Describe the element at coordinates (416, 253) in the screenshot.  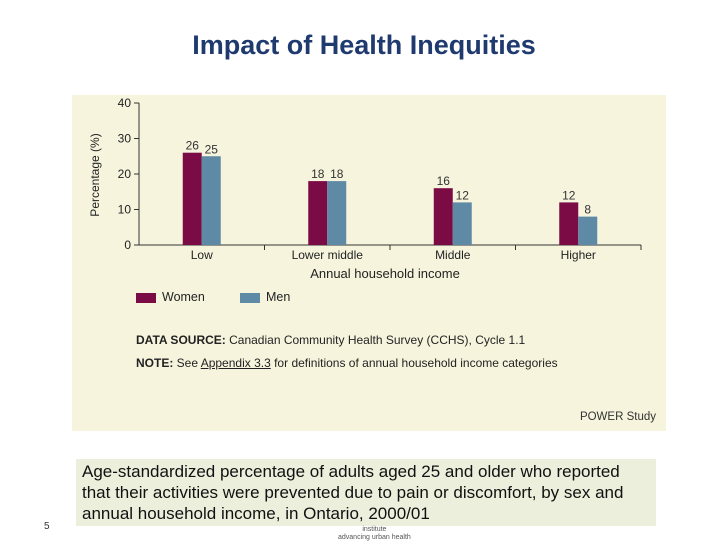
I see `x-ticks: Low Lower middle Middle Higher` at that location.